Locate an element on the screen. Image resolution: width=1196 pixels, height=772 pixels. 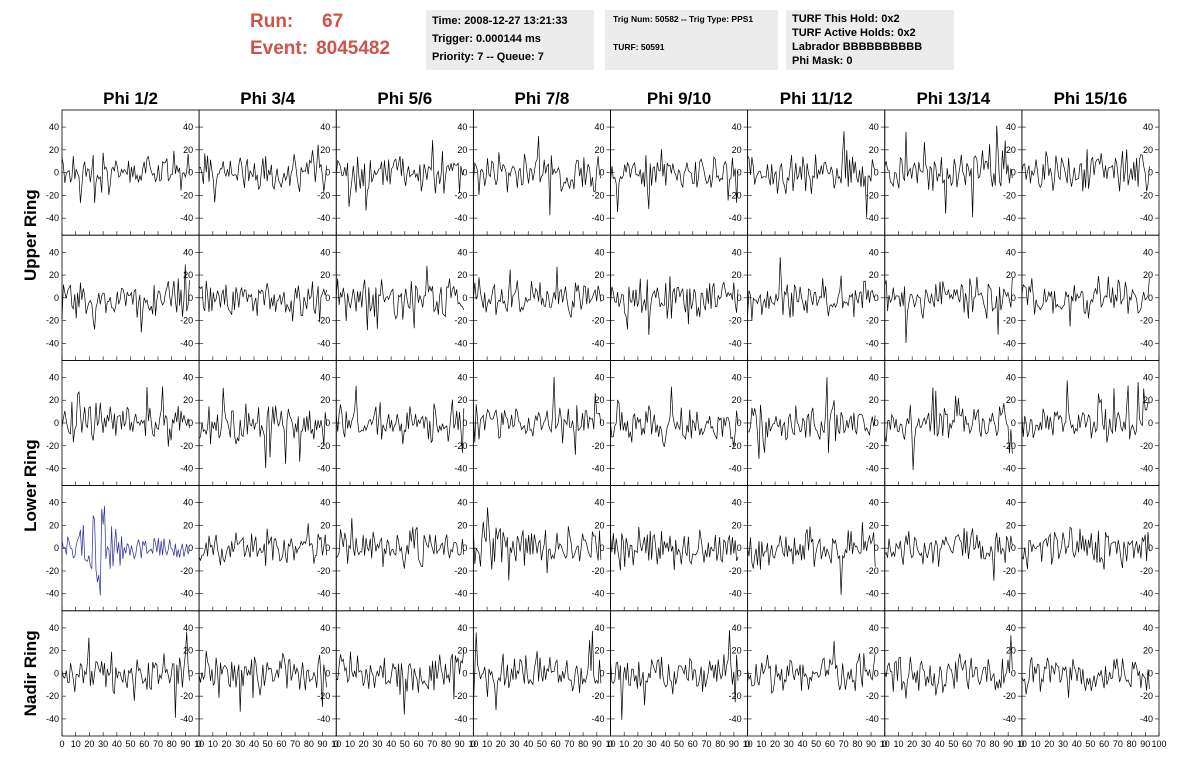
column-header: Phi 1/2 is located at coordinates (130, 98).